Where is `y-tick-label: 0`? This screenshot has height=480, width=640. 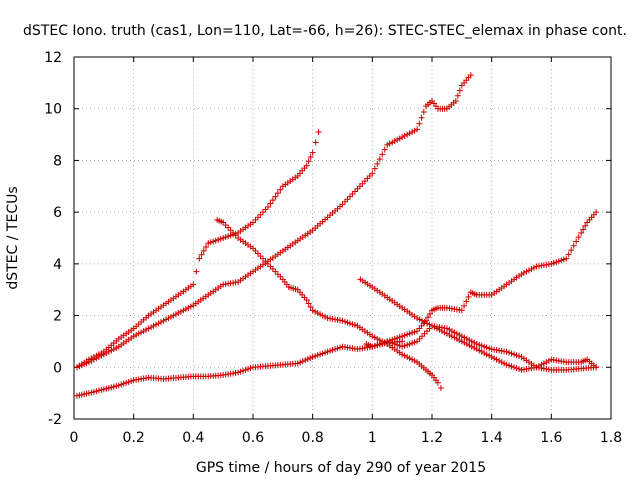
y-tick-label: 0 is located at coordinates (57, 368).